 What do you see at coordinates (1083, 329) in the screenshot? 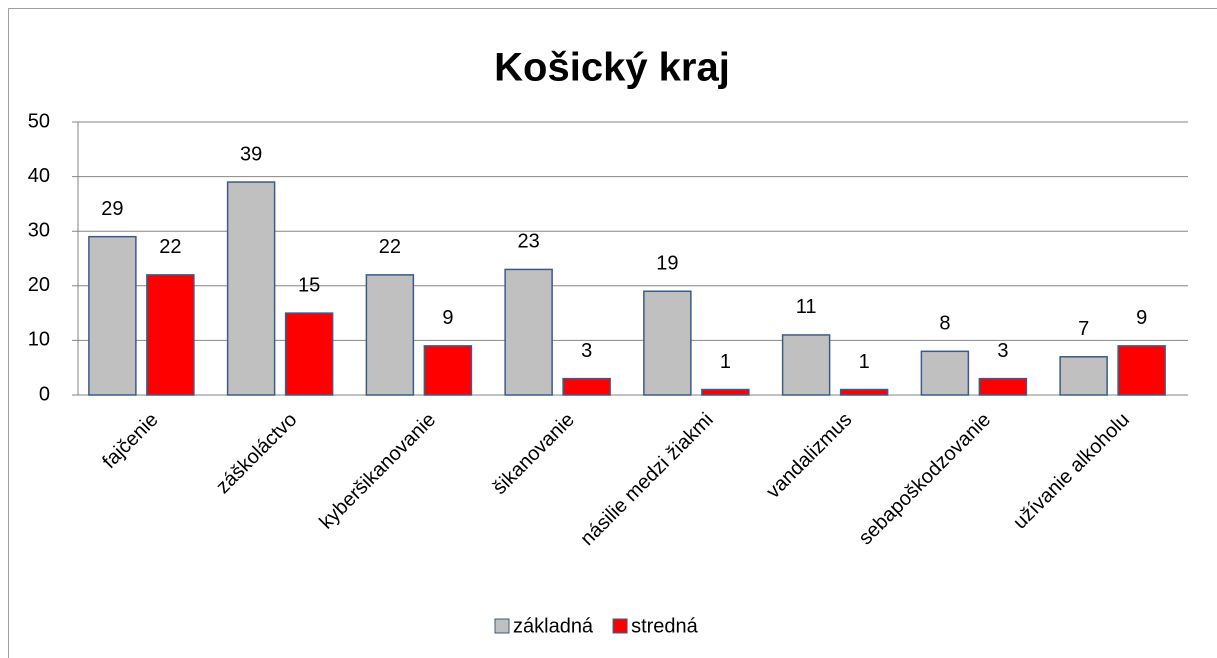
I see `data-label: 7` at bounding box center [1083, 329].